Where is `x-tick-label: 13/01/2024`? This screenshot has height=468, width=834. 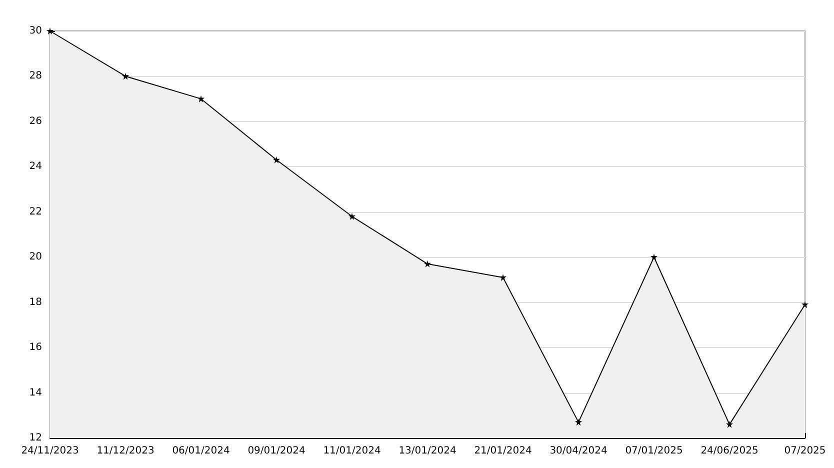 x-tick-label: 13/01/2024 is located at coordinates (427, 451).